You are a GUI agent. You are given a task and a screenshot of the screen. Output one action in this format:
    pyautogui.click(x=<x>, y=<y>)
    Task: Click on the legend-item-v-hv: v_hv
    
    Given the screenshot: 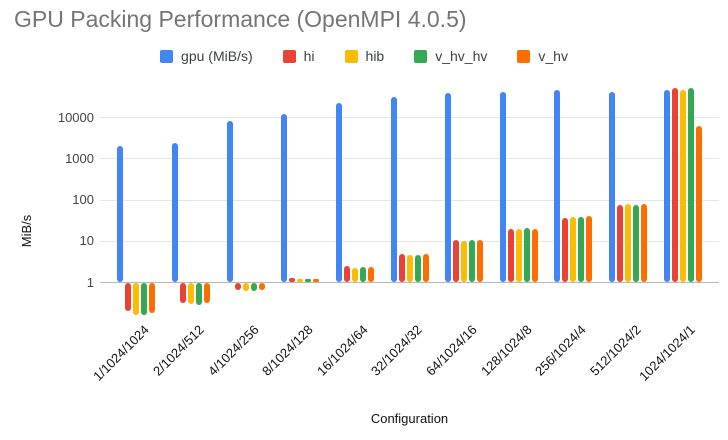 What is the action you would take?
    pyautogui.click(x=542, y=56)
    